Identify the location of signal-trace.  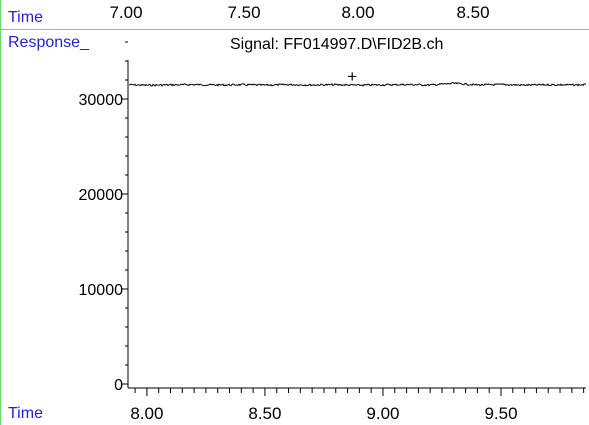
(357, 84).